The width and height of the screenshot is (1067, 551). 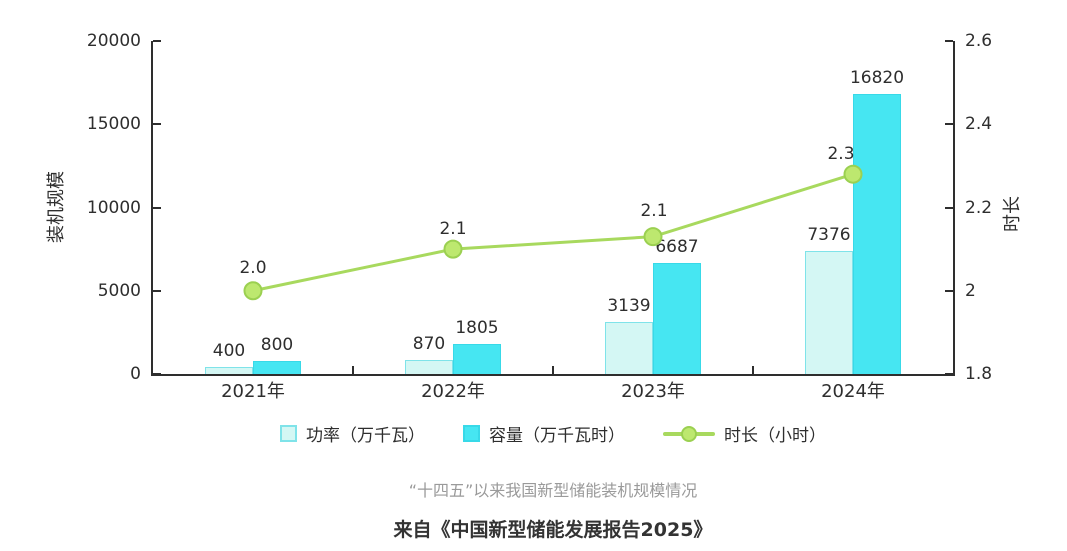 I want to click on legend-line-swatch, so click(x=689, y=433).